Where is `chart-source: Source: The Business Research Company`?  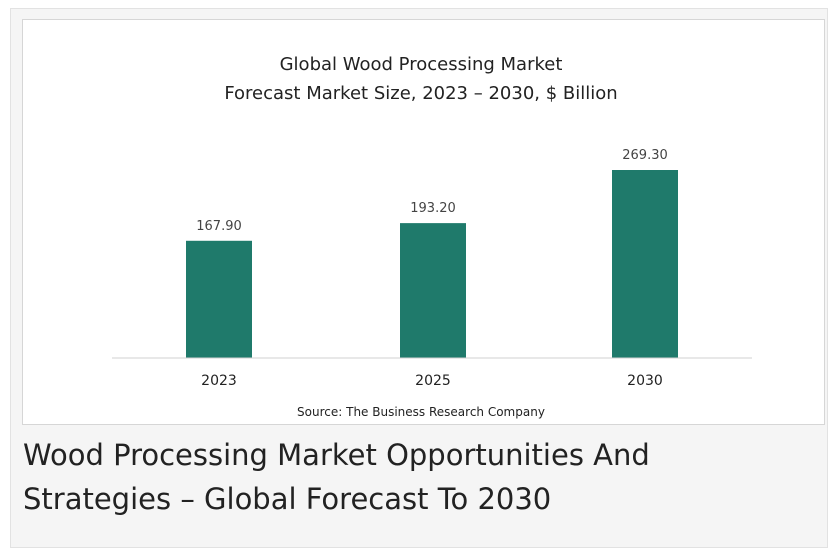
chart-source: Source: The Business Research Company is located at coordinates (421, 412).